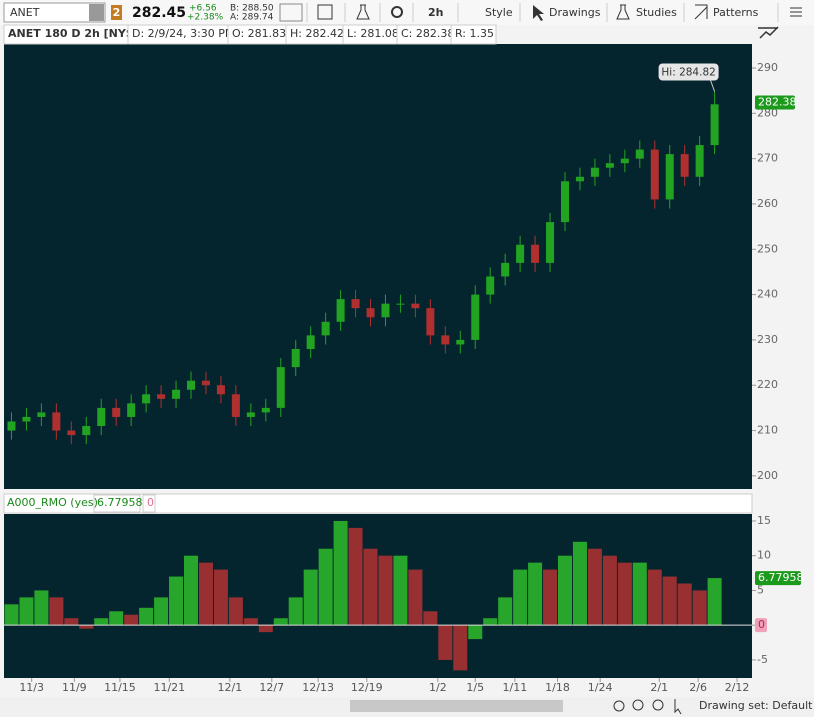 The image size is (814, 717). I want to click on info-text: H: 282.42, so click(317, 33).